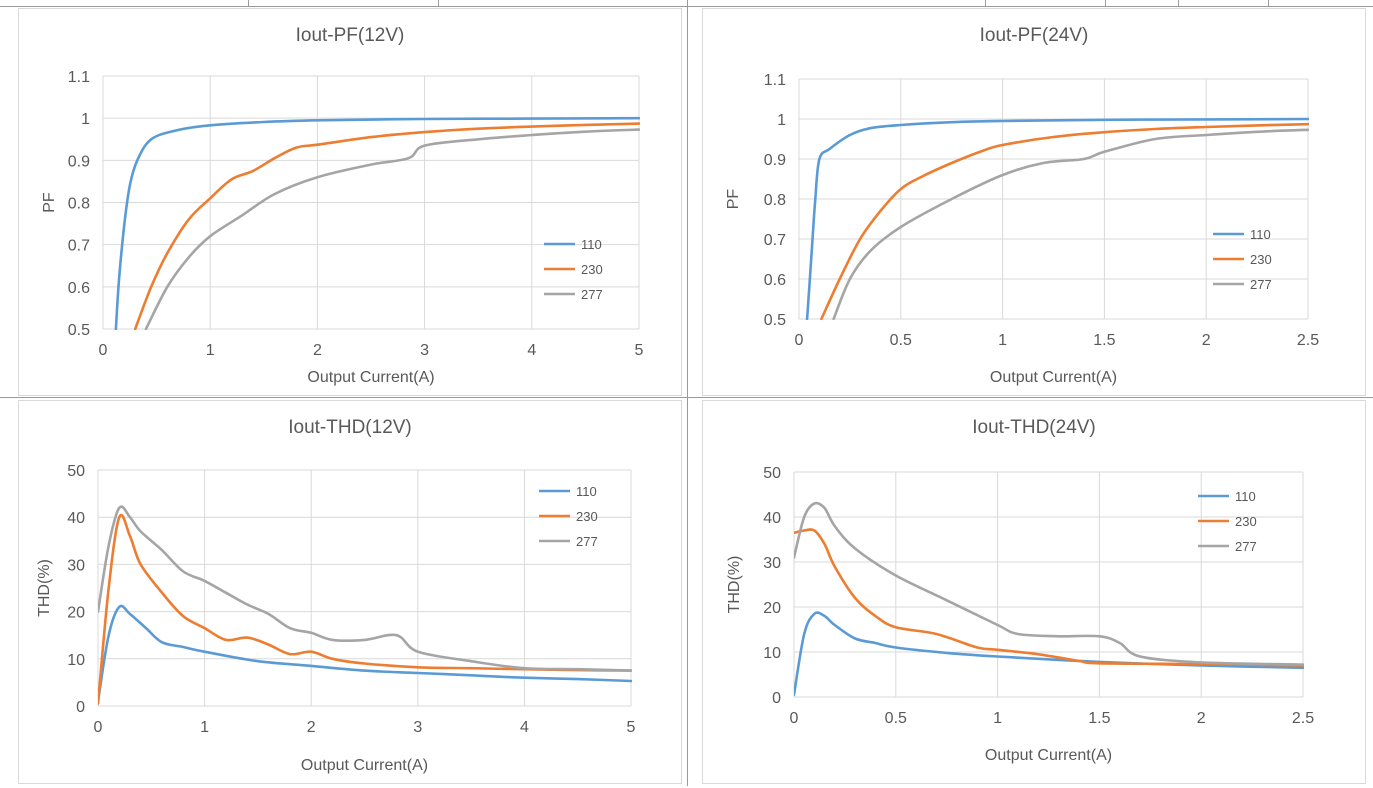 This screenshot has height=788, width=1373. What do you see at coordinates (686, 6) in the screenshot?
I see `table-border-top` at bounding box center [686, 6].